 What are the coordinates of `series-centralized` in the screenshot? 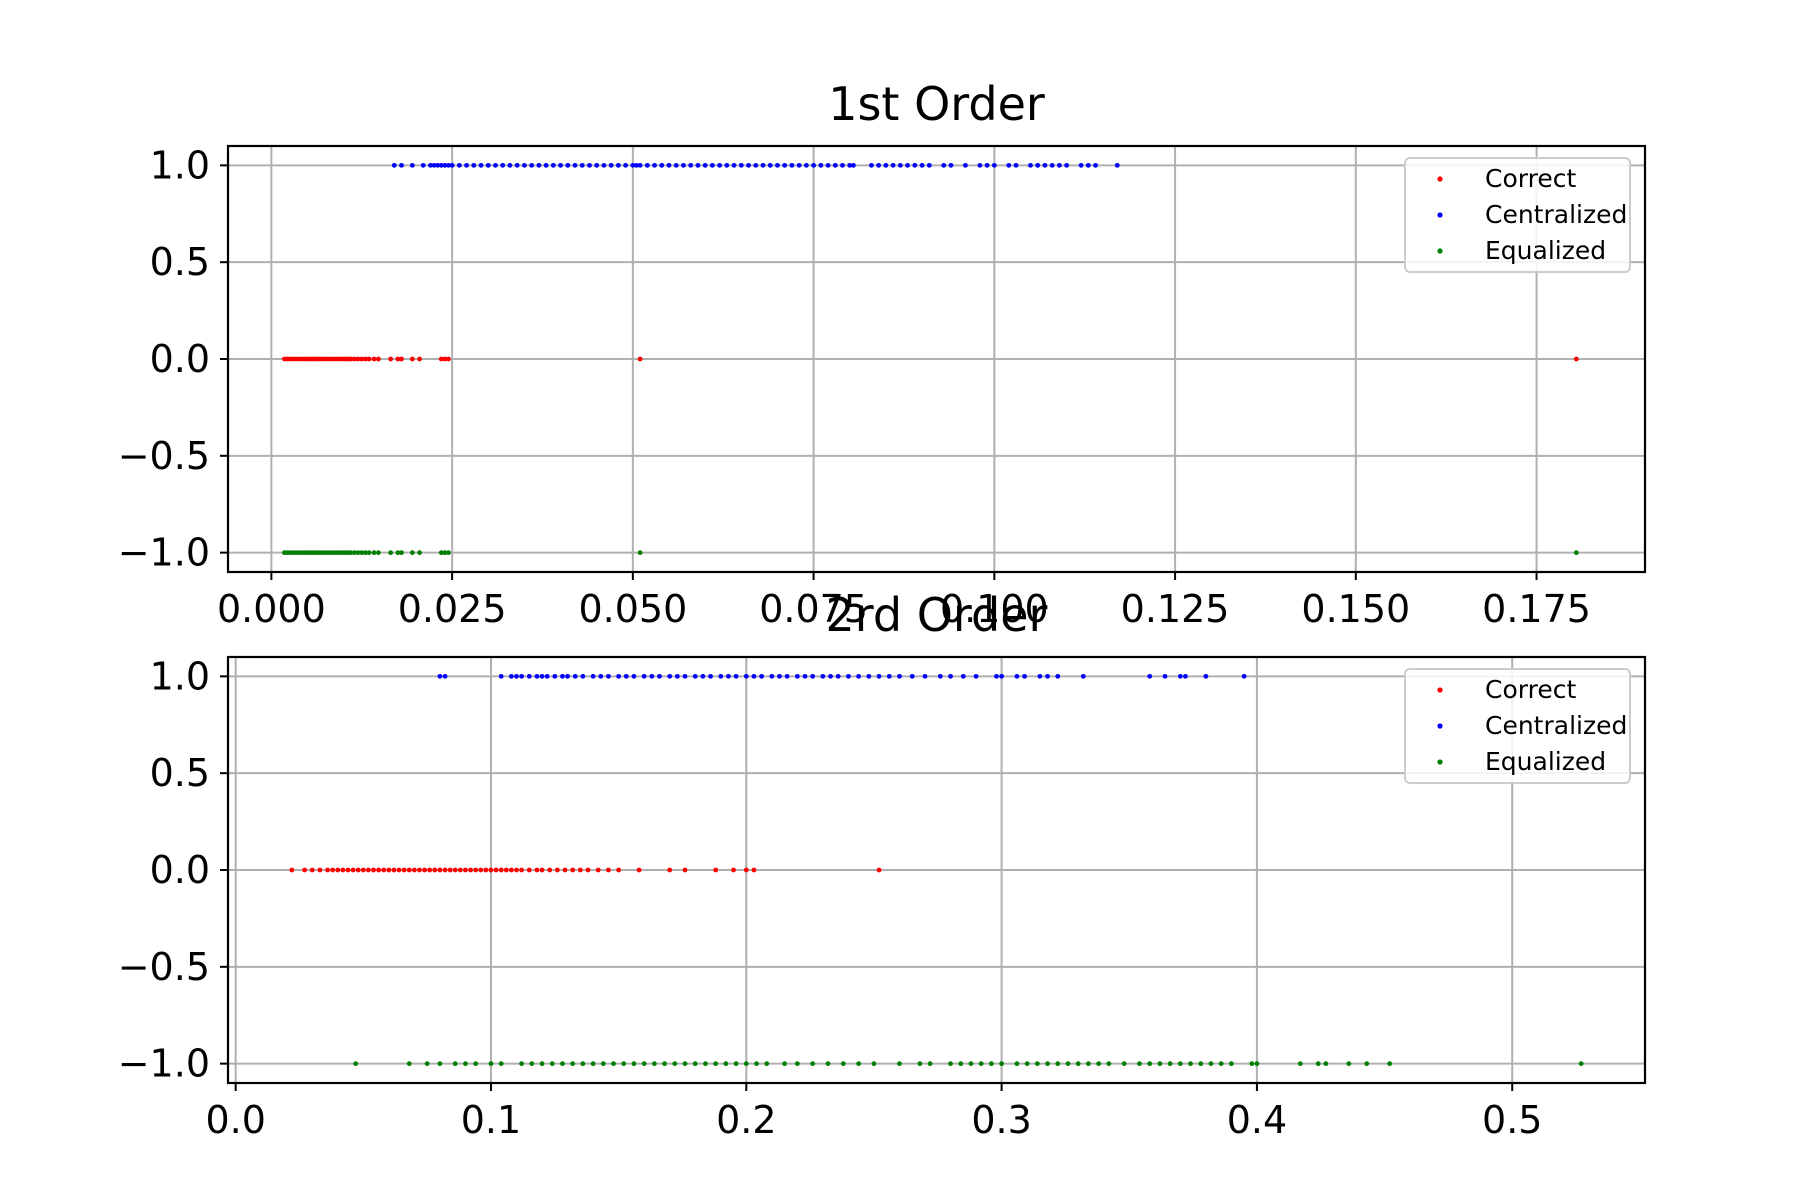 It's located at (755, 165).